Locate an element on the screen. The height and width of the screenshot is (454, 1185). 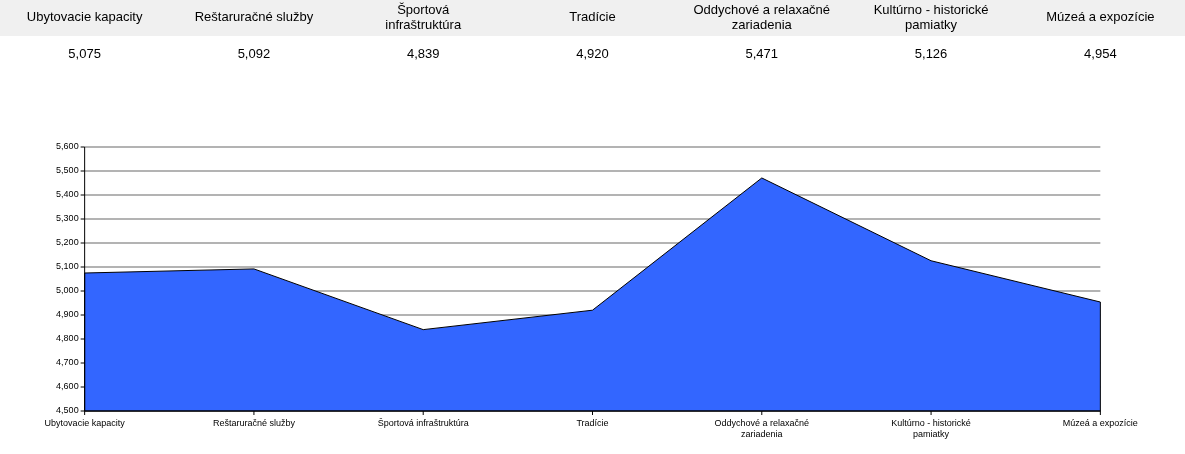
y-tick-label: 4,500 is located at coordinates (67, 410).